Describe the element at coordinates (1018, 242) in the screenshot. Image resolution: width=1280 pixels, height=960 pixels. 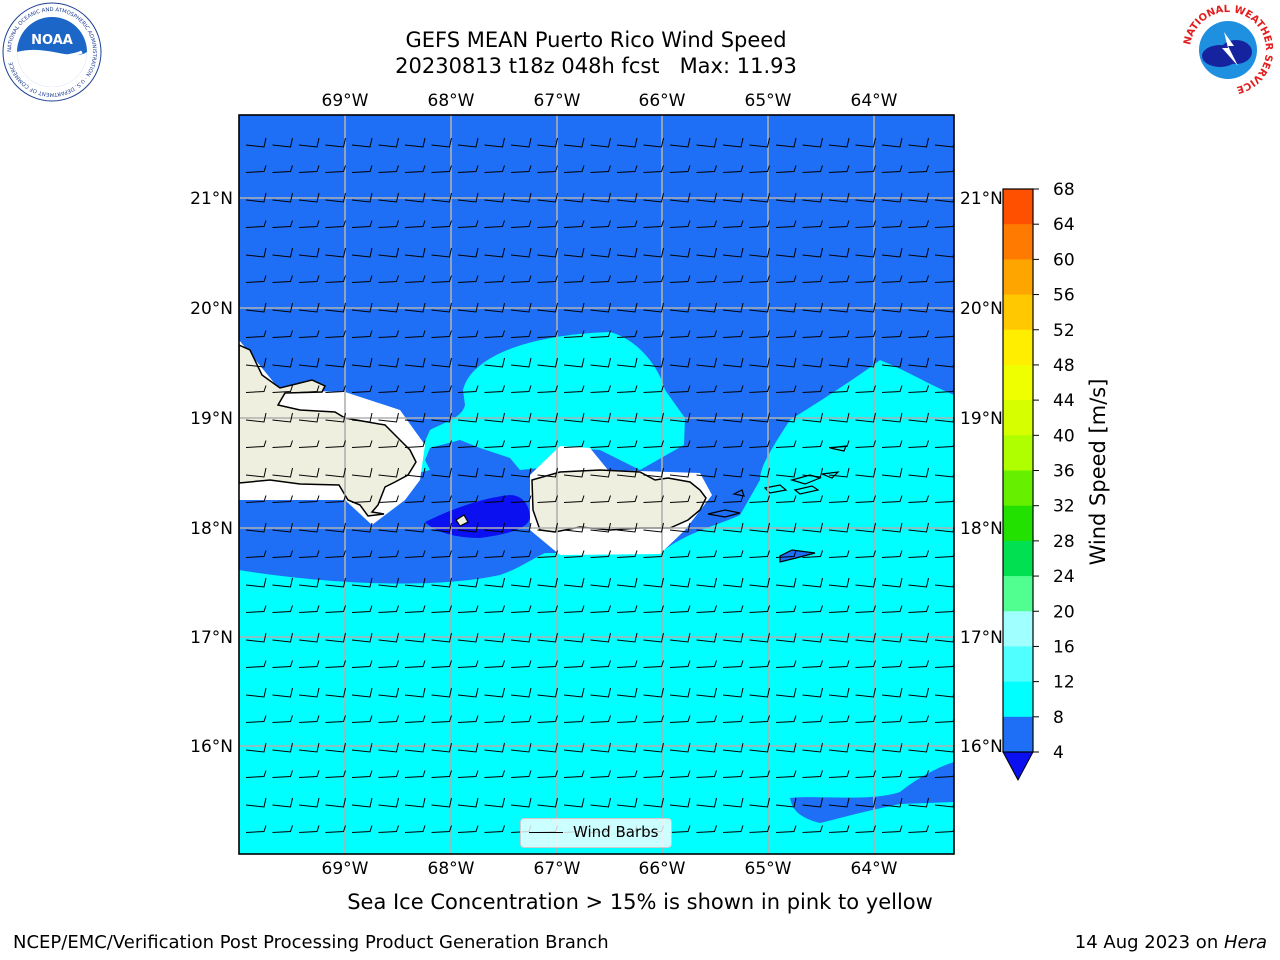
I see `colorbar-segment` at that location.